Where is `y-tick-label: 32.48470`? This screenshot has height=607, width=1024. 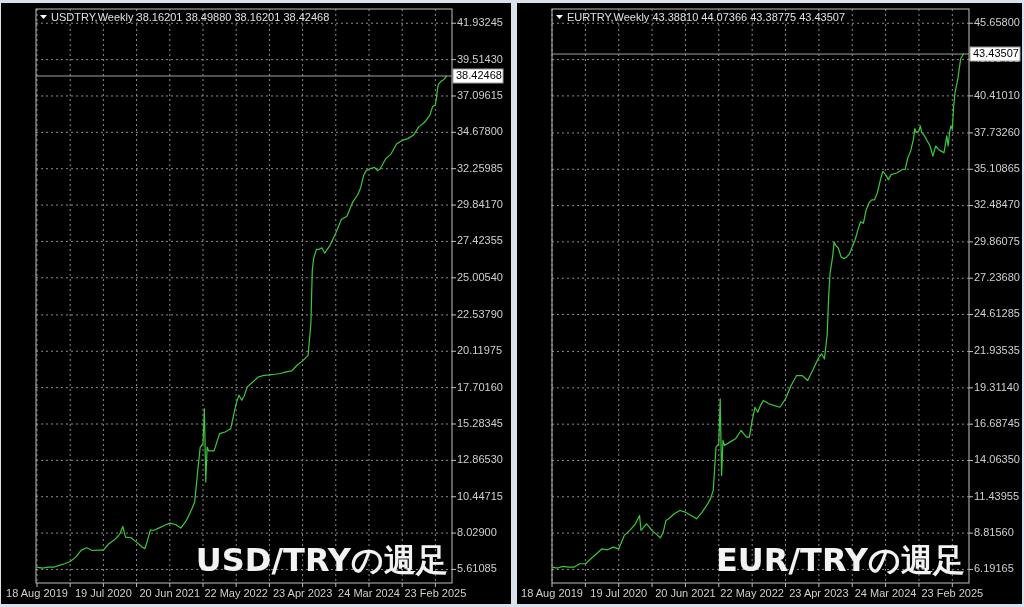
y-tick-label: 32.48470 is located at coordinates (997, 204).